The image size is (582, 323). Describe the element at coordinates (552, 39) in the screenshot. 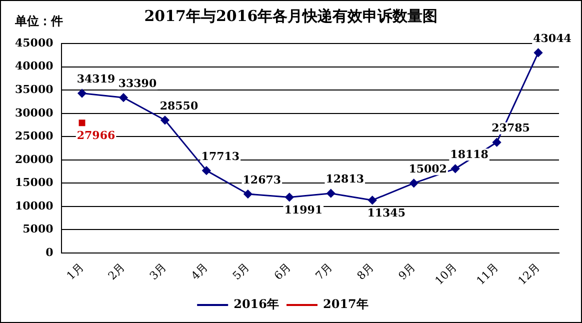

I see `data-label: 43044` at that location.